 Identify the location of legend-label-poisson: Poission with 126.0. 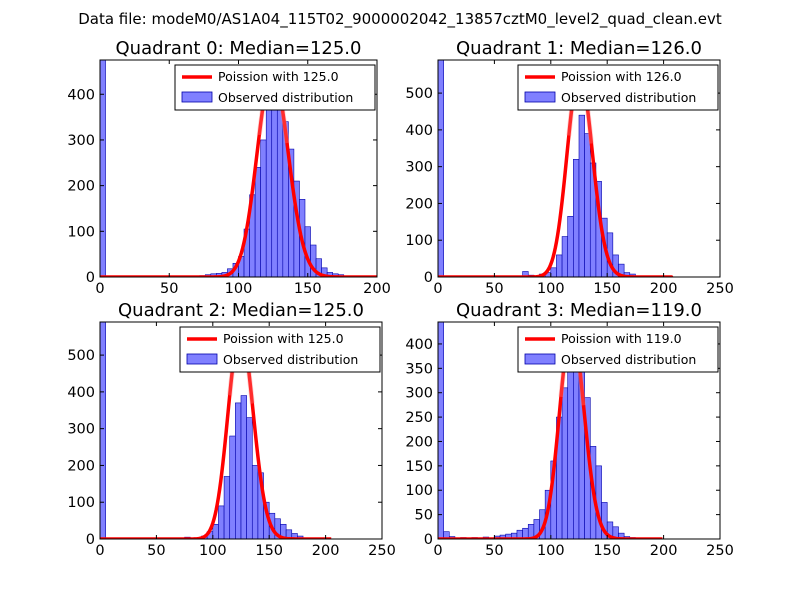
(621, 76).